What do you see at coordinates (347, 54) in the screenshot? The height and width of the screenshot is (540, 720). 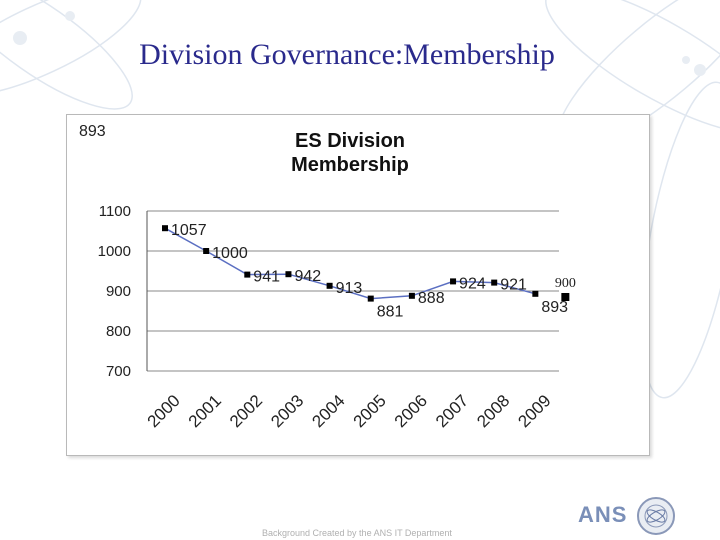 I see `slide-title: Division Governance:Membership` at bounding box center [347, 54].